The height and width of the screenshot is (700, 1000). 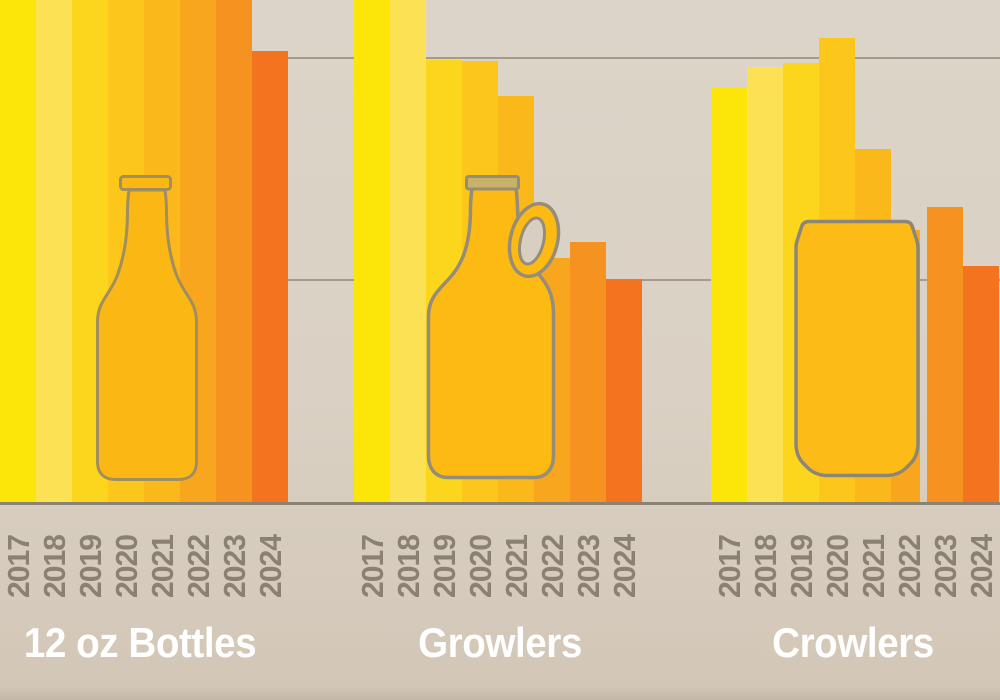 I want to click on year-label-group2-2021: 2021, so click(x=516, y=566).